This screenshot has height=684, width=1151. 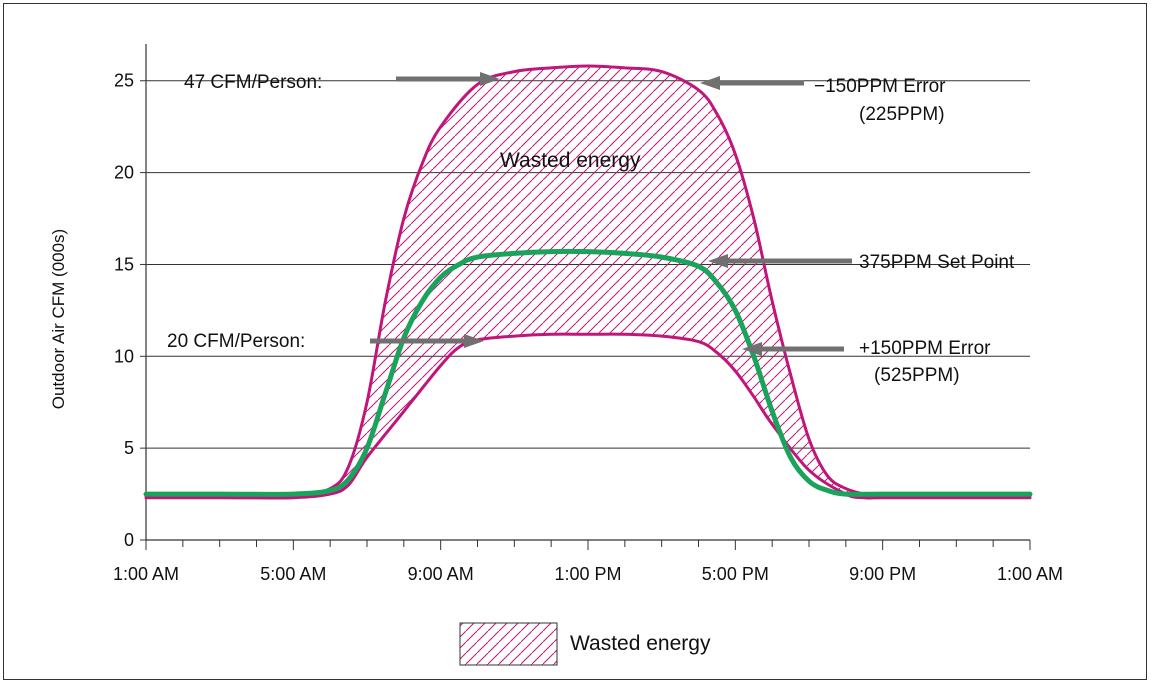 I want to click on y-tick-label-15: 15, so click(x=124, y=264).